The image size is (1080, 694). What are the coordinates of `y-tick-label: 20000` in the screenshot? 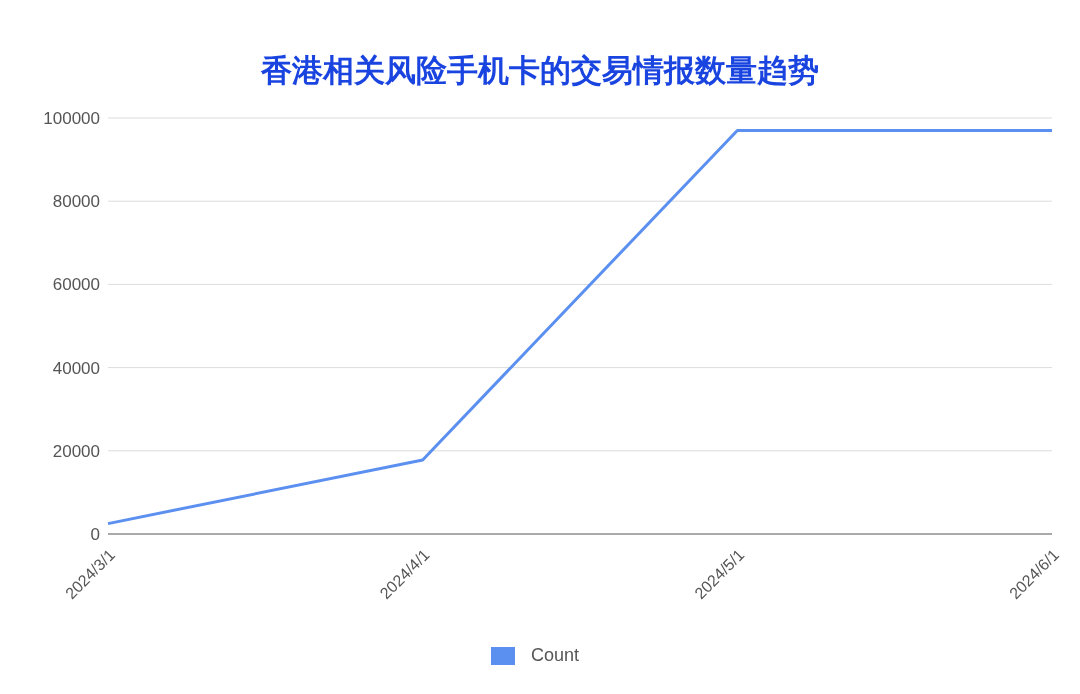 It's located at (76, 451).